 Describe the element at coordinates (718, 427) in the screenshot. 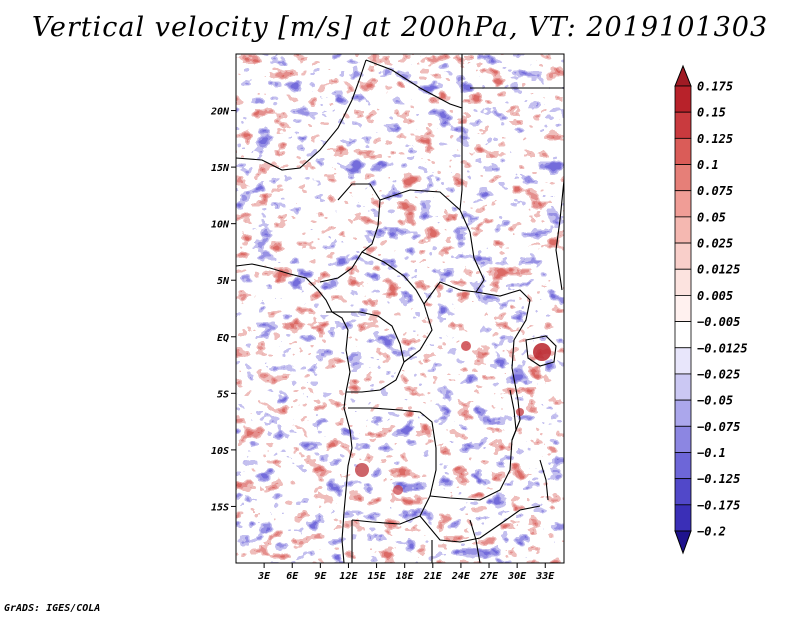

I see `colorbar-label: −0.075` at that location.